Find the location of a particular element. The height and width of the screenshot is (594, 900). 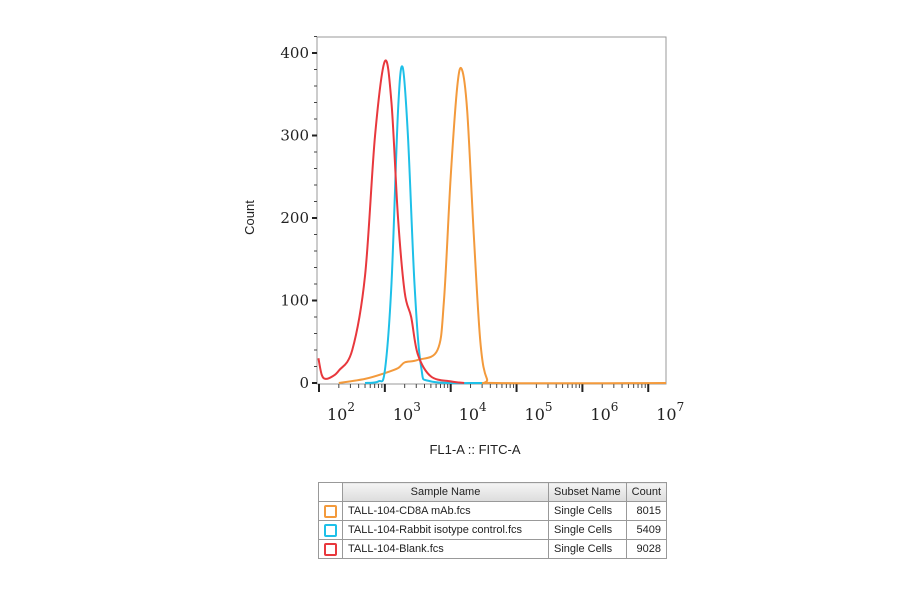

sample-name: TALL-104-CD8A mAb.fcs is located at coordinates (445, 511).